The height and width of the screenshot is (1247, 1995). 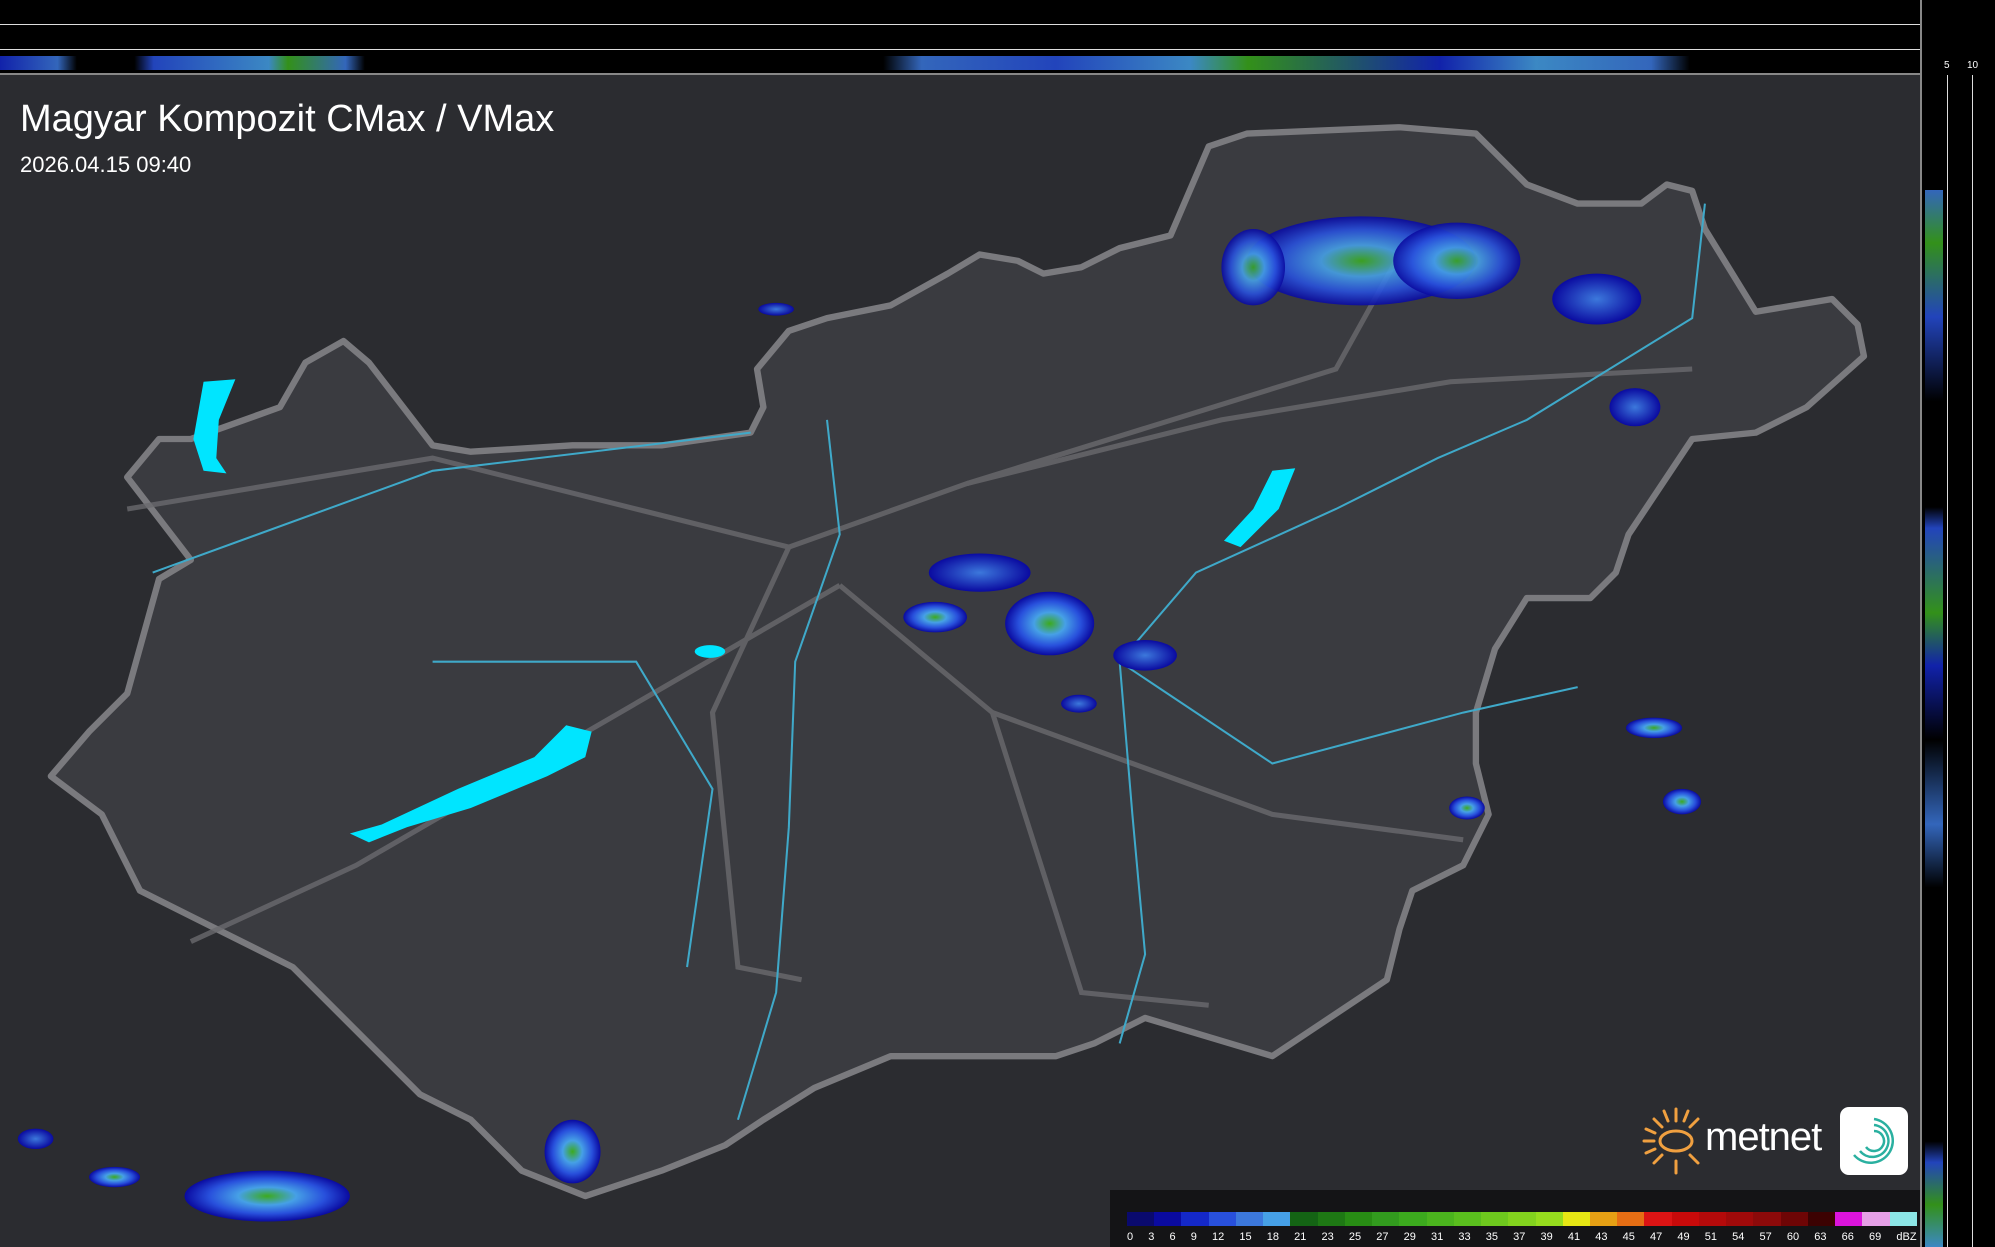 What do you see at coordinates (1409, 1237) in the screenshot?
I see `legend-label: 29` at bounding box center [1409, 1237].